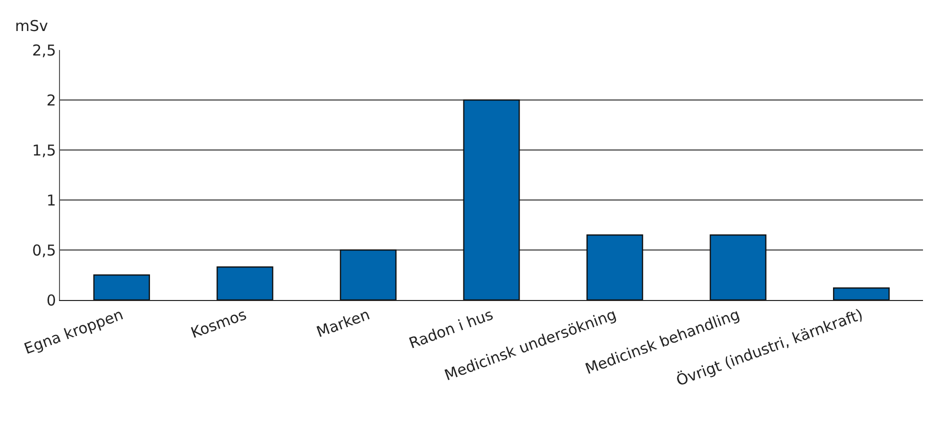 This screenshot has height=440, width=933. Describe the element at coordinates (51, 300) in the screenshot. I see `y-tick-label: 0` at that location.